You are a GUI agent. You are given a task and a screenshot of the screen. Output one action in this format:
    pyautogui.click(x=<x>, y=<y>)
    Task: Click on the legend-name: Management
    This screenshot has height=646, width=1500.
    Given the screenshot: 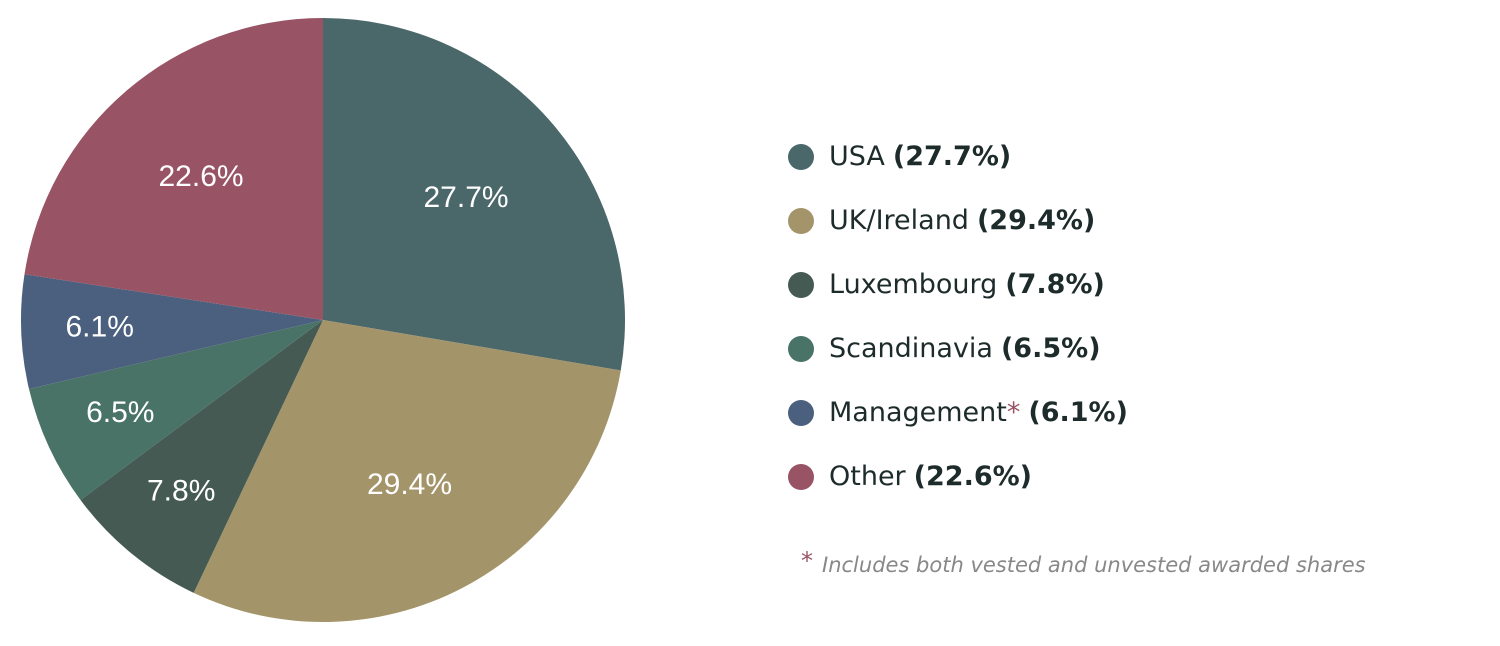 What is the action you would take?
    pyautogui.click(x=918, y=412)
    